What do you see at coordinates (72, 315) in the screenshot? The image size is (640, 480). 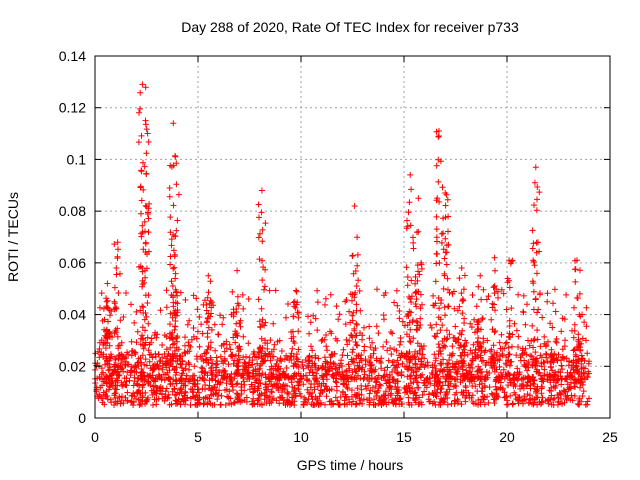 I see `y-tick-label: 0.04` at bounding box center [72, 315].